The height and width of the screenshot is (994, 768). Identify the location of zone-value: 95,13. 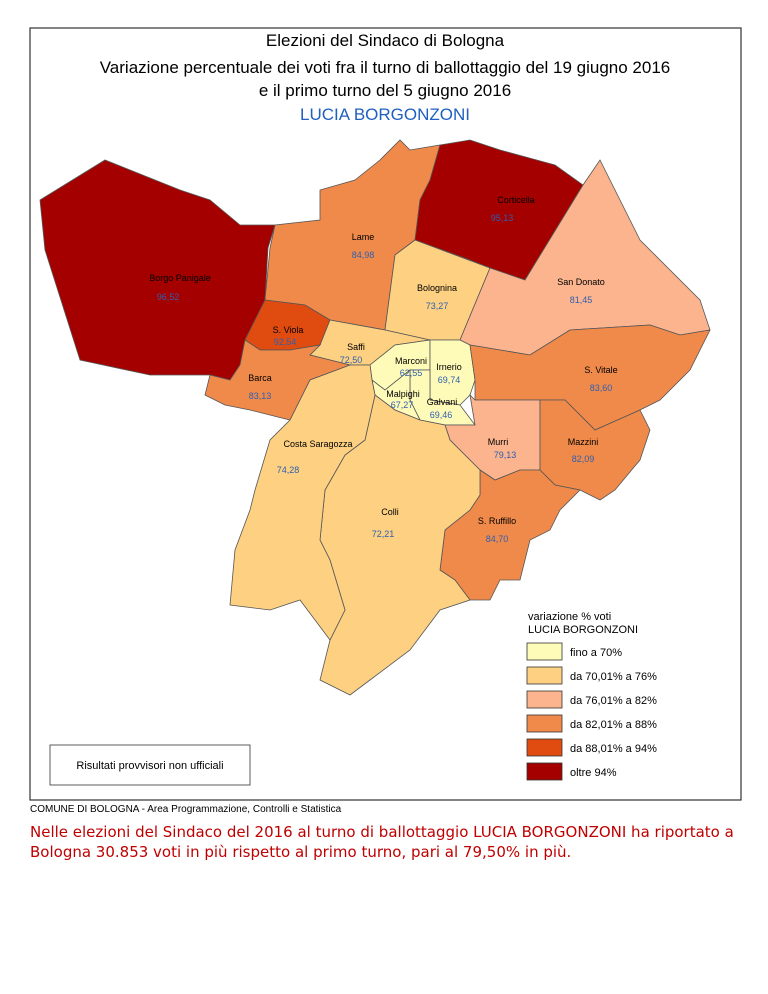
(502, 218).